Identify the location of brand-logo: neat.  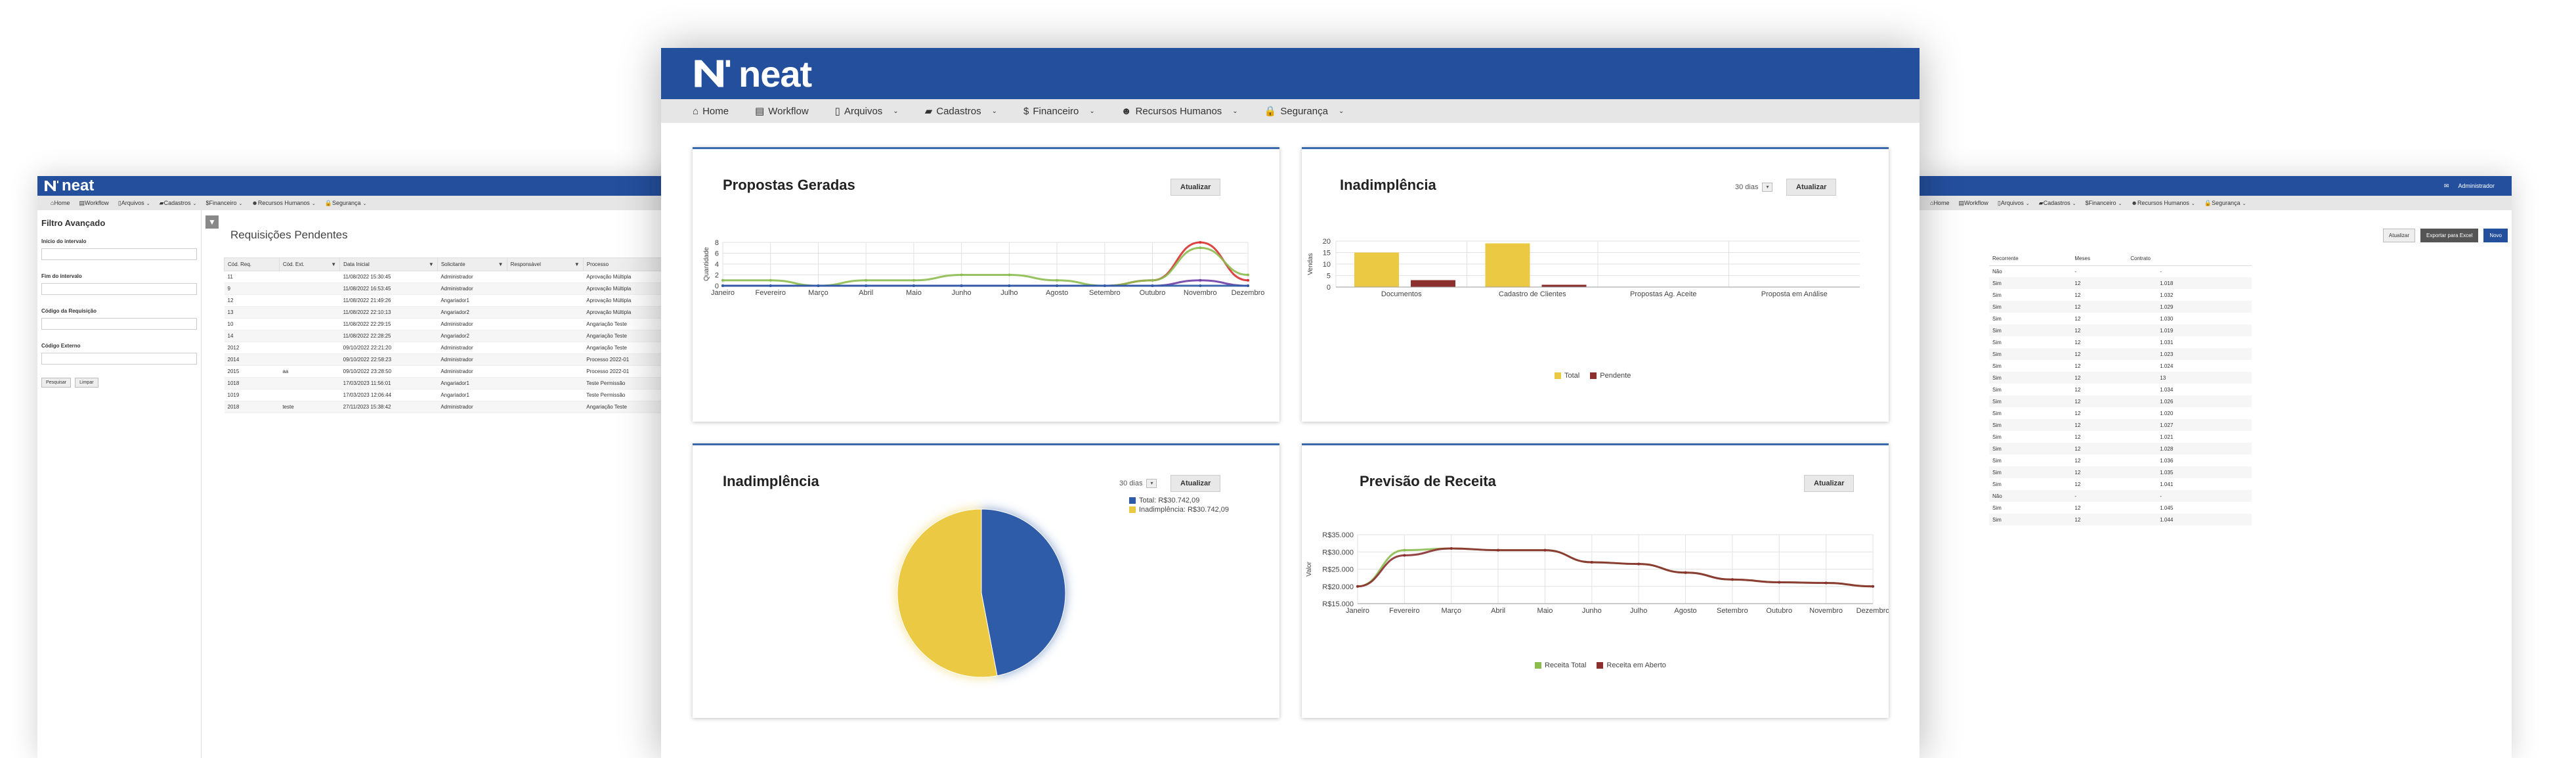
(752, 74).